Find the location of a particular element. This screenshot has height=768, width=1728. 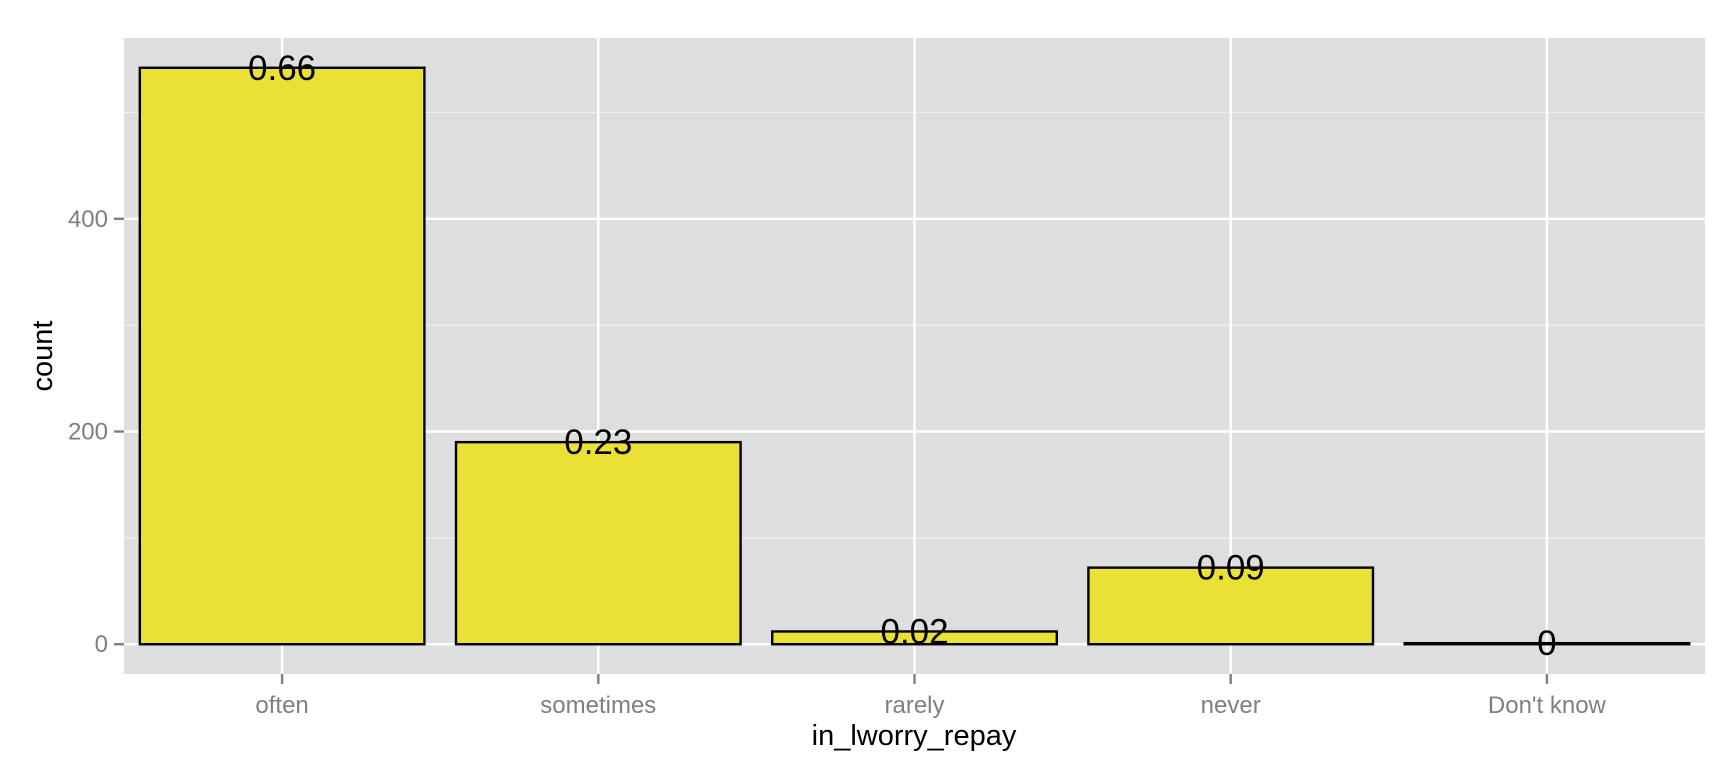

data-label: 0 is located at coordinates (1546, 643).